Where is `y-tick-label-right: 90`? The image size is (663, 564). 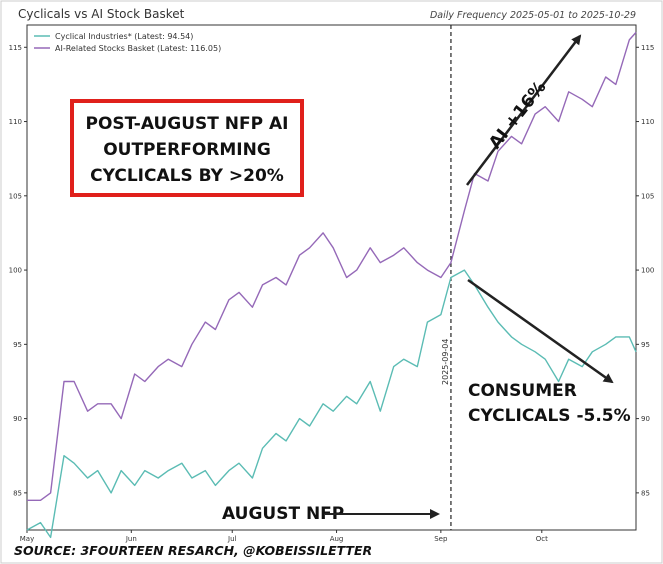
y-tick-label-right: 90 is located at coordinates (645, 419).